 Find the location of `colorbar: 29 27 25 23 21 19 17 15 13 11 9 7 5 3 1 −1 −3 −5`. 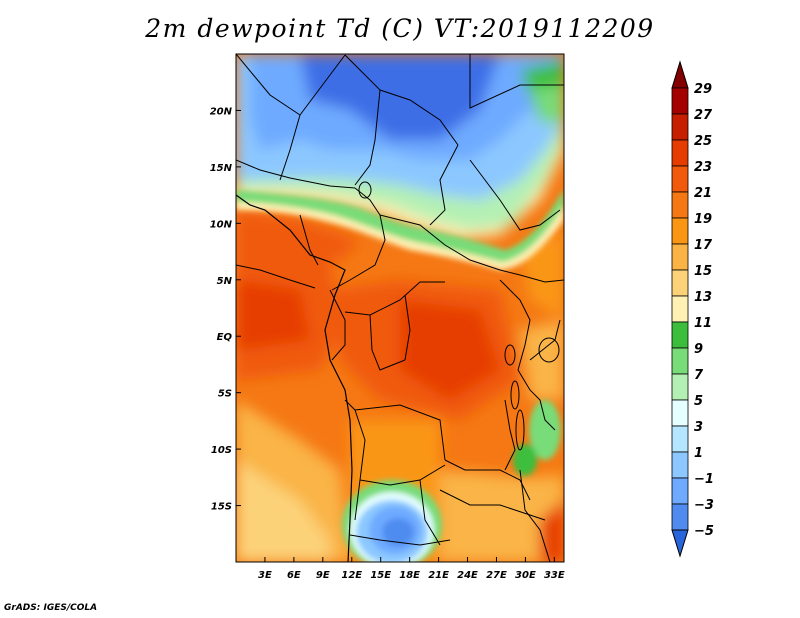

colorbar: 29 27 25 23 21 19 17 15 13 11 9 7 5 3 1 −1 −3 −5 is located at coordinates (692, 309).